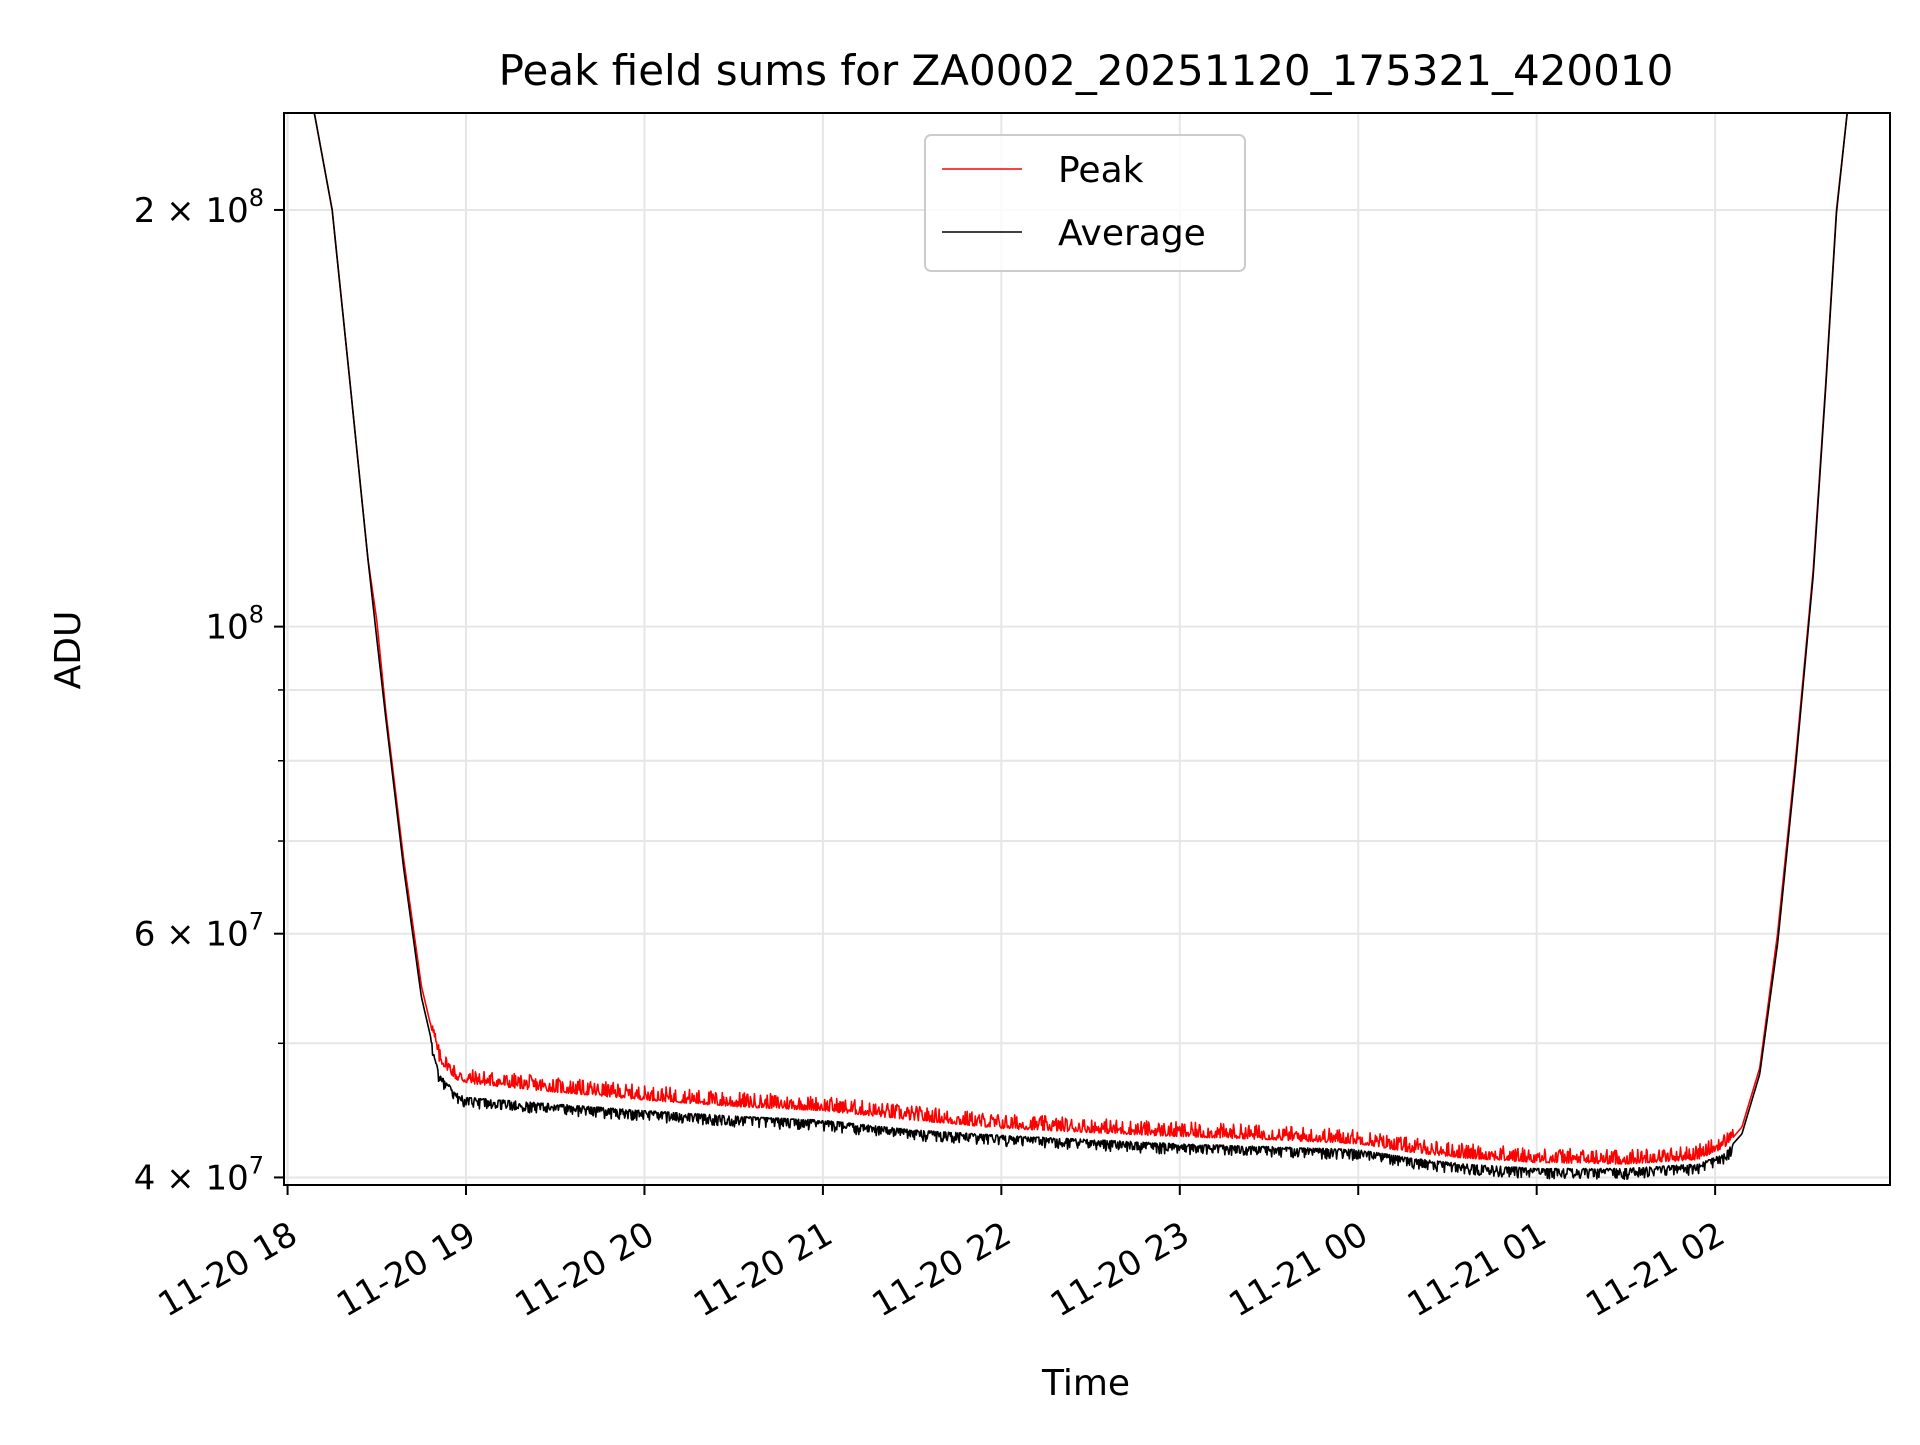 The image size is (1920, 1445). What do you see at coordinates (199, 207) in the screenshot?
I see `y-tick-label: 2 × 108` at bounding box center [199, 207].